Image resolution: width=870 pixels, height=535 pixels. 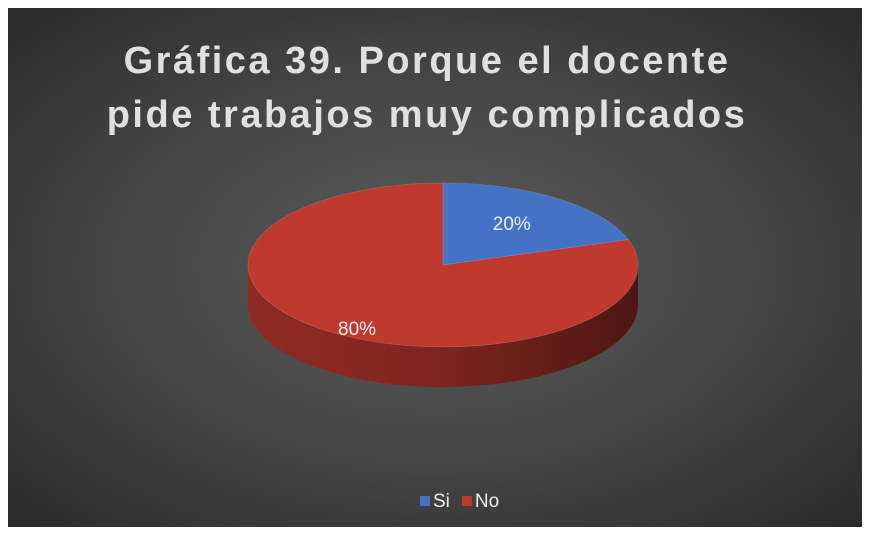 I want to click on legend-label: No, so click(x=487, y=501).